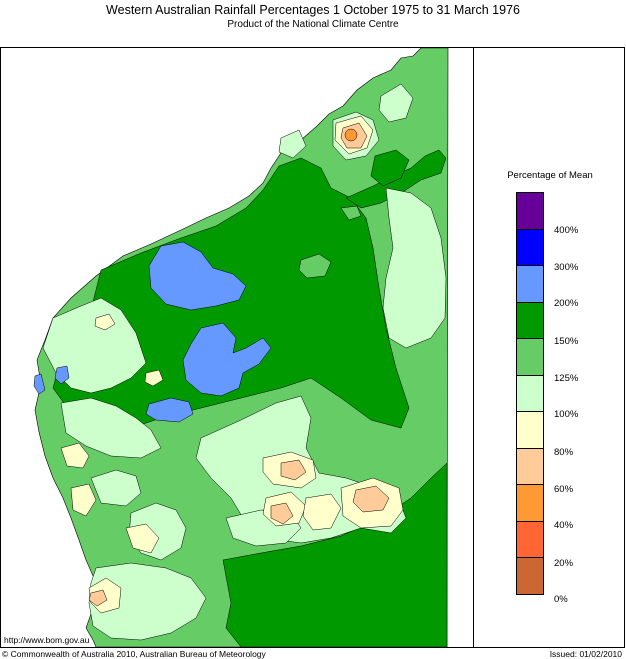 Image resolution: width=626 pixels, height=659 pixels. Describe the element at coordinates (566, 303) in the screenshot. I see `legend-label: 200%` at that location.